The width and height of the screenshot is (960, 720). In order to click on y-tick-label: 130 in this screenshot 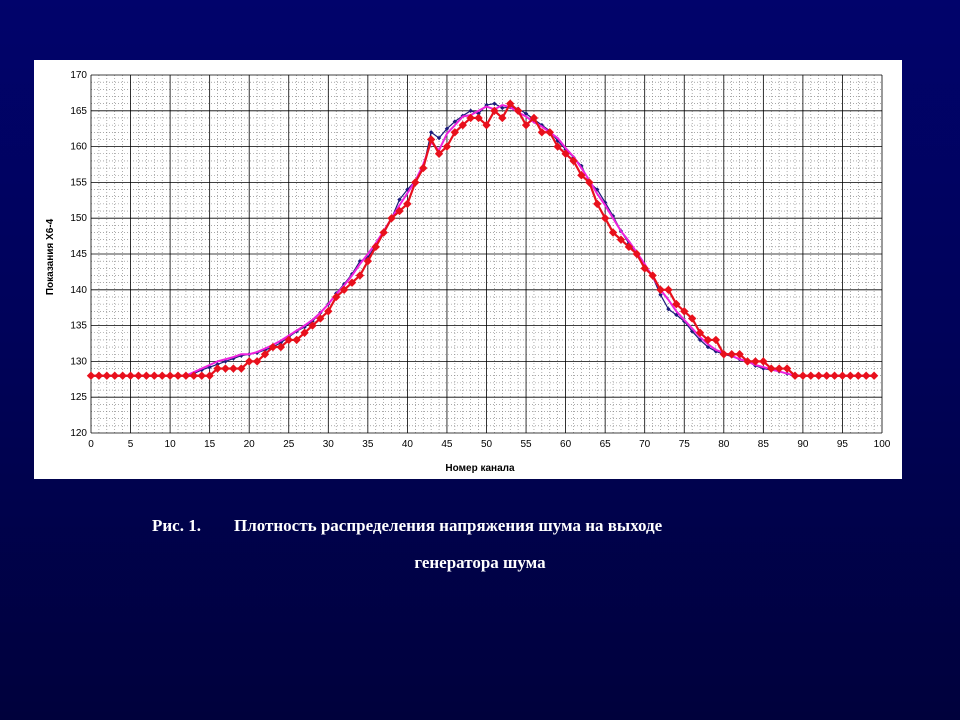, I will do `click(78, 361)`.